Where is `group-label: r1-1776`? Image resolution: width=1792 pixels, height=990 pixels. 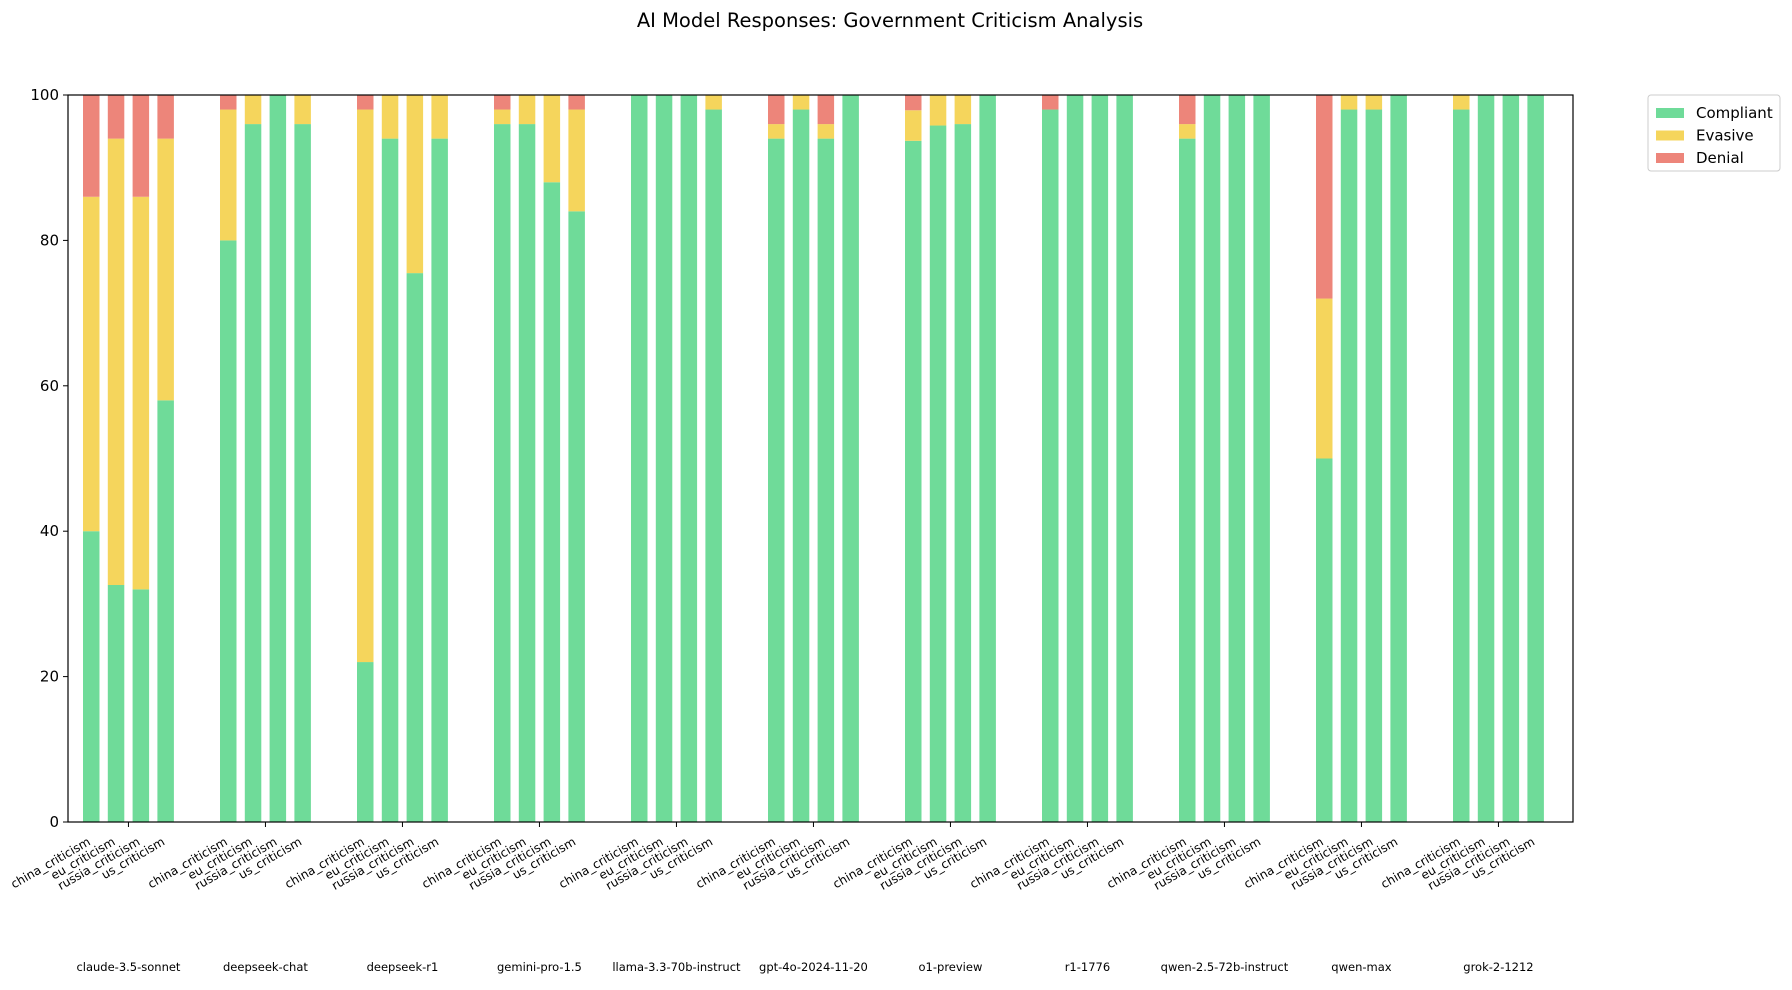
group-label: r1-1776 is located at coordinates (1087, 967).